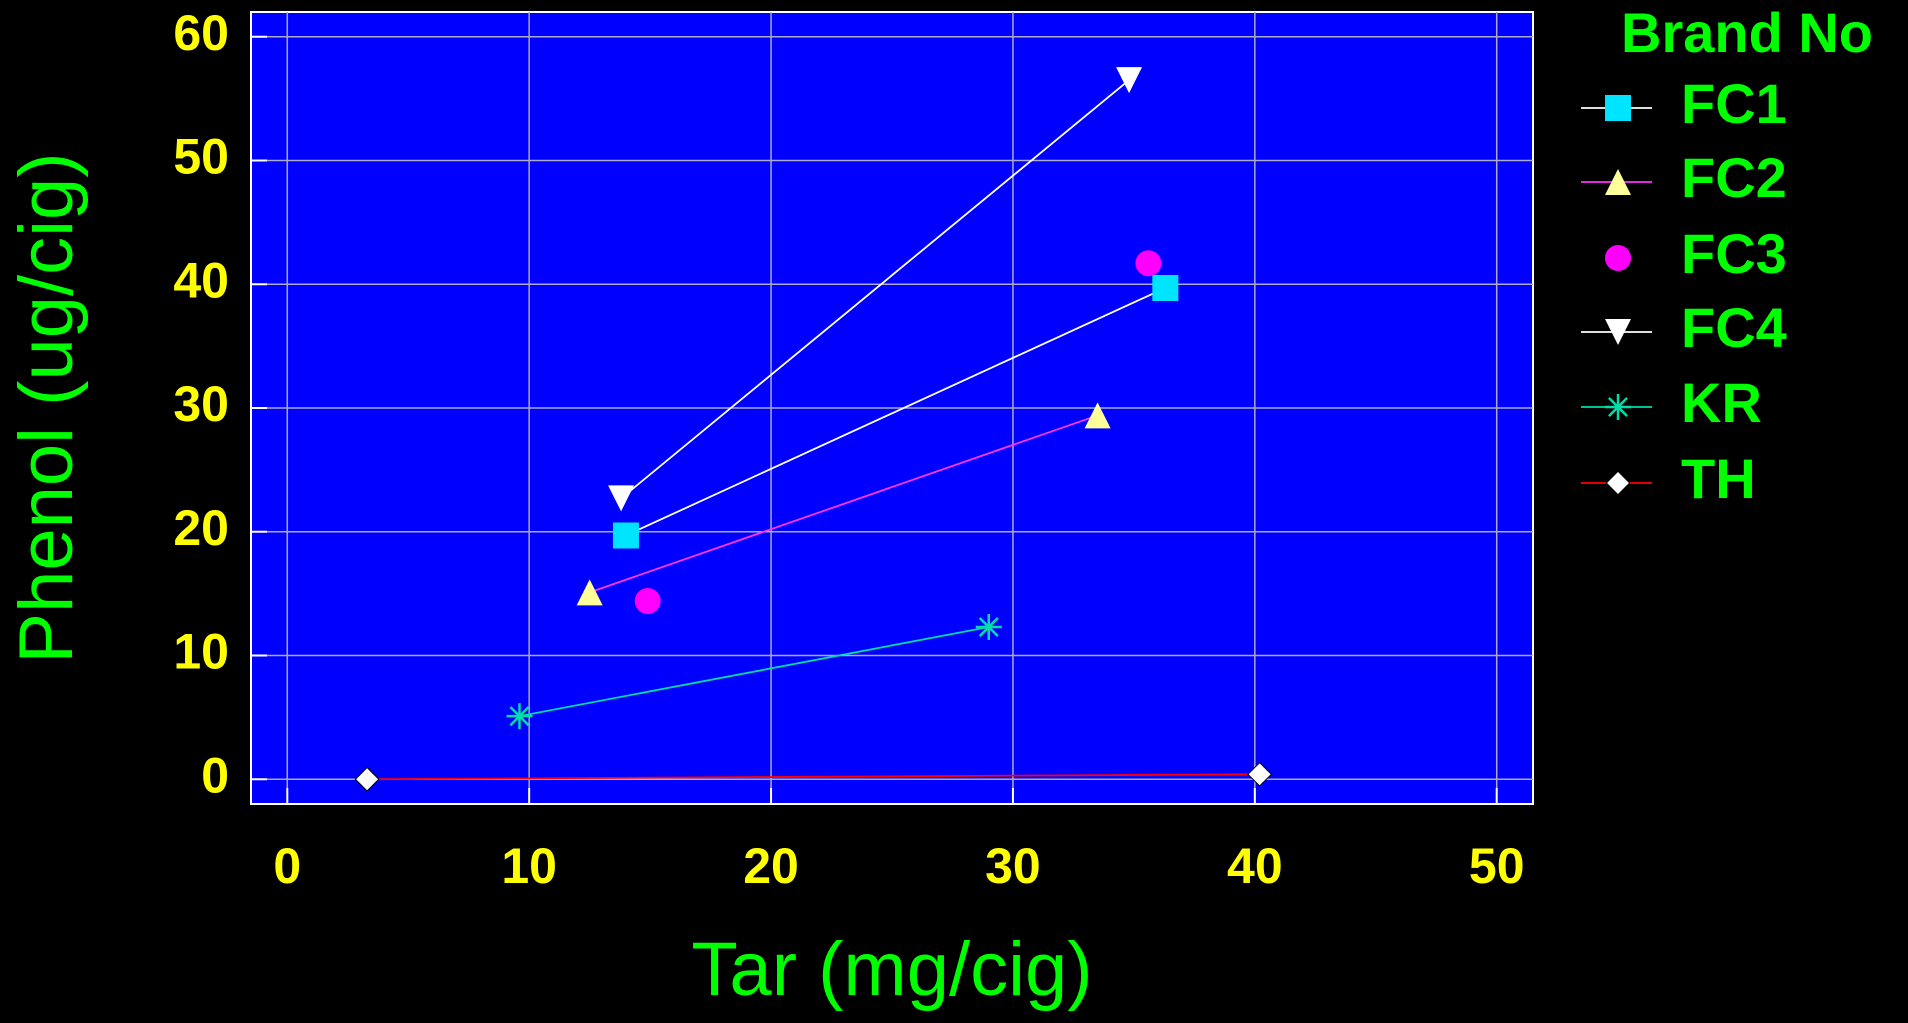  What do you see at coordinates (891, 969) in the screenshot?
I see `x-axis-title: Tar (mg/cig)` at bounding box center [891, 969].